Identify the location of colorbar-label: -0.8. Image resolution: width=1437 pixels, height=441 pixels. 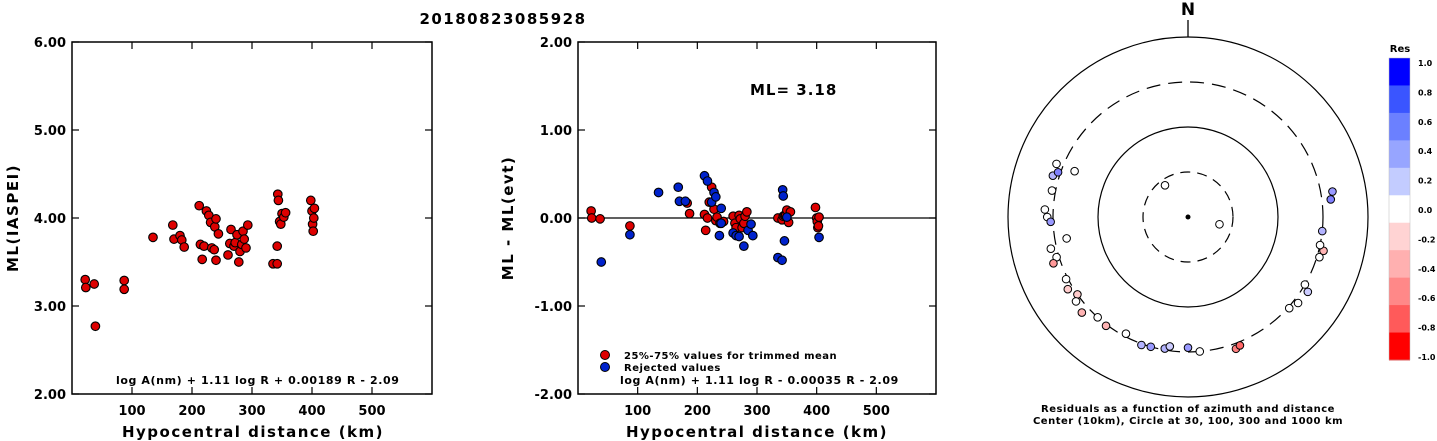
(1427, 328).